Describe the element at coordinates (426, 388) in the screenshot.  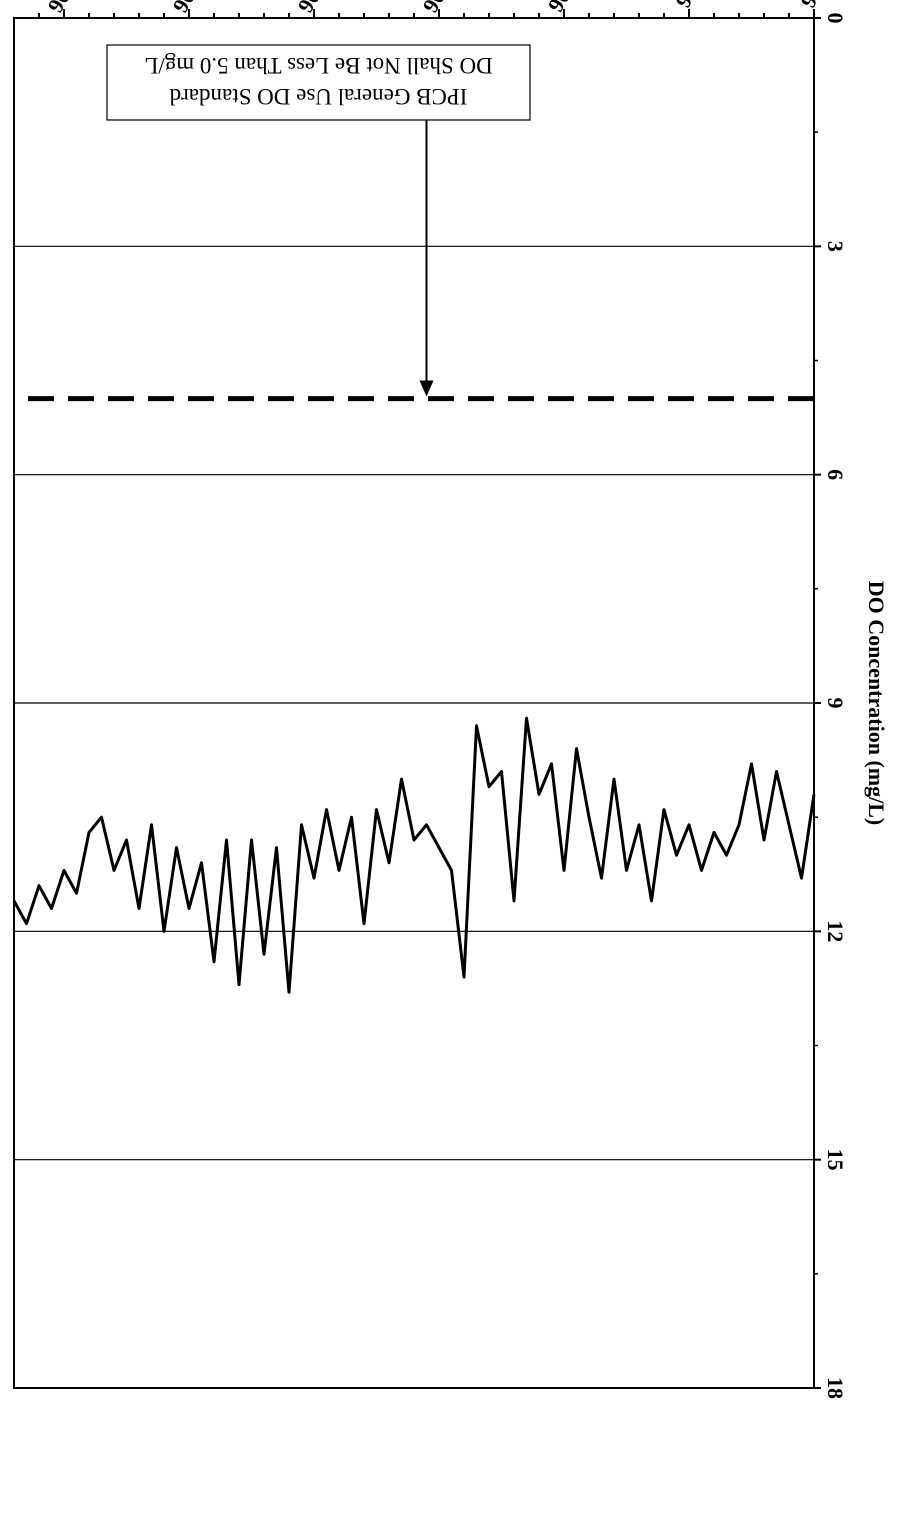
I see `annotation-arrowhead` at that location.